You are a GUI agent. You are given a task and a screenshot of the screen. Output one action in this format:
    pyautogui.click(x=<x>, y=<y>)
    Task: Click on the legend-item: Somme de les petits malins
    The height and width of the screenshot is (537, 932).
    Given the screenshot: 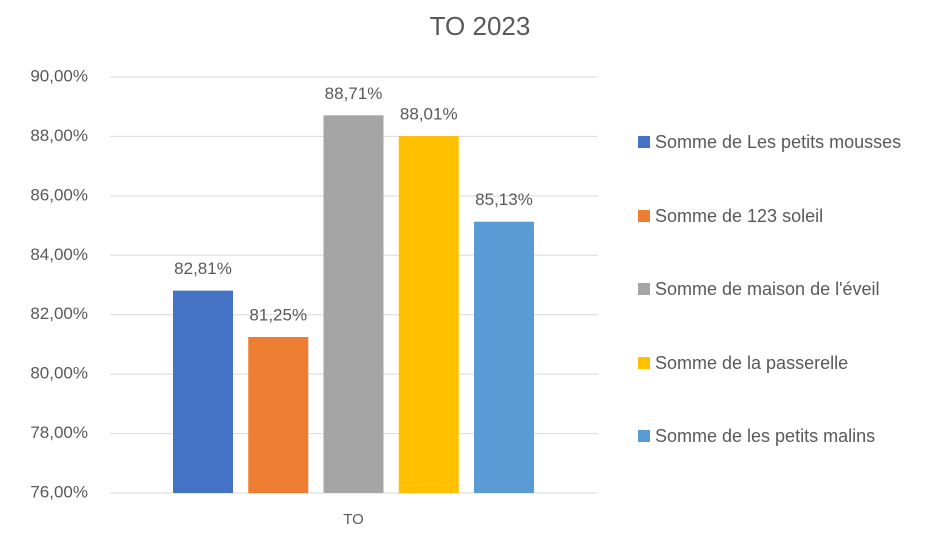 What is the action you would take?
    pyautogui.click(x=782, y=436)
    